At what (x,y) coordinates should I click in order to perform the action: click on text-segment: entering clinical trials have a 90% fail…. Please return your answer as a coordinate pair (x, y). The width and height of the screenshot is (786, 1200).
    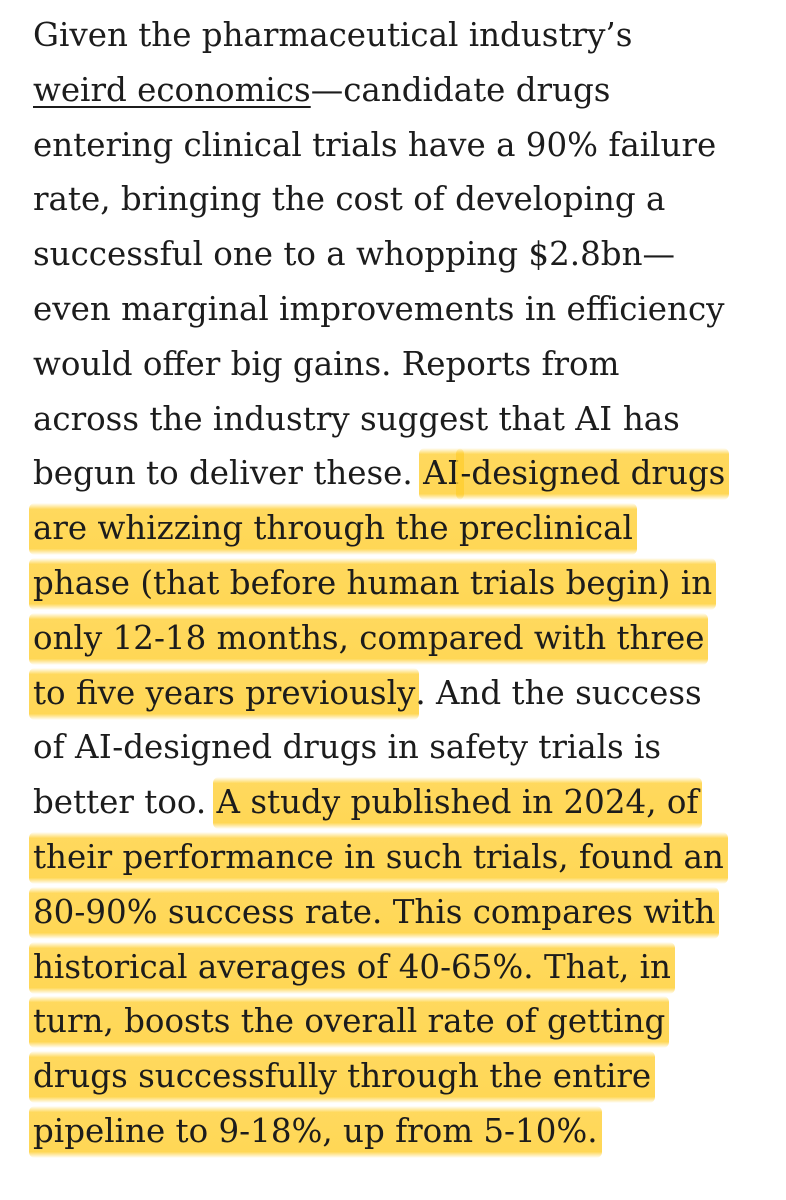
    Looking at the image, I should click on (375, 144).